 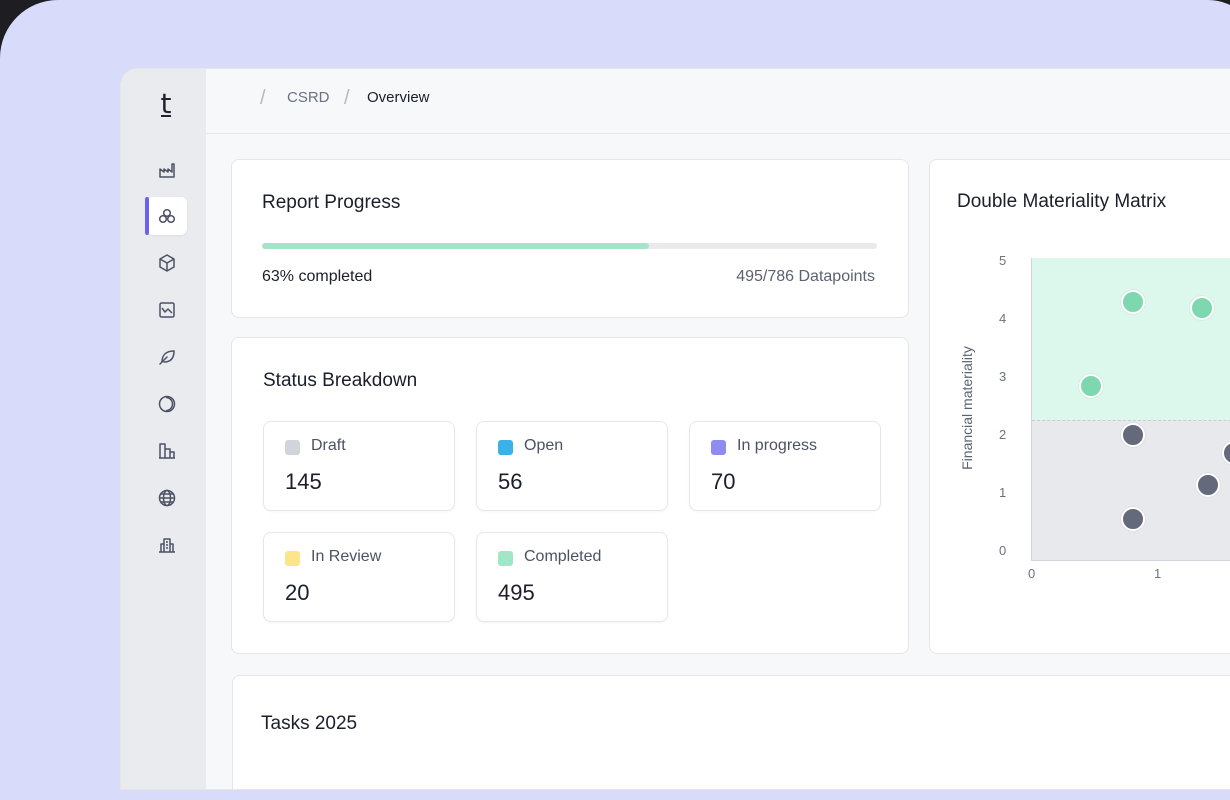 I want to click on sidebar-item-globe, so click(x=167, y=498).